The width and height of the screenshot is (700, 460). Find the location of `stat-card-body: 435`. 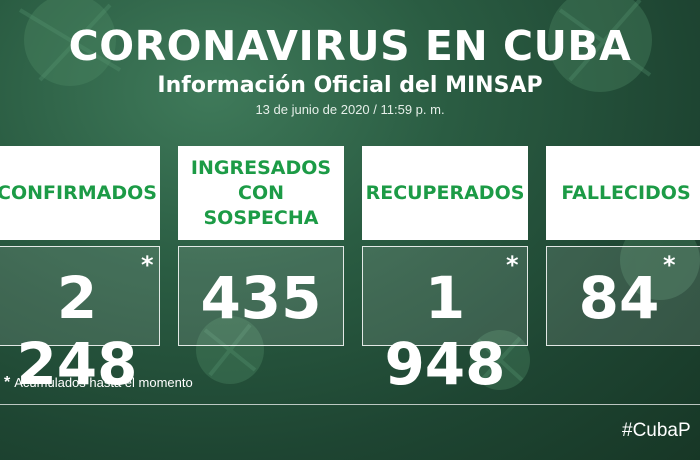

stat-card-body: 435 is located at coordinates (261, 296).